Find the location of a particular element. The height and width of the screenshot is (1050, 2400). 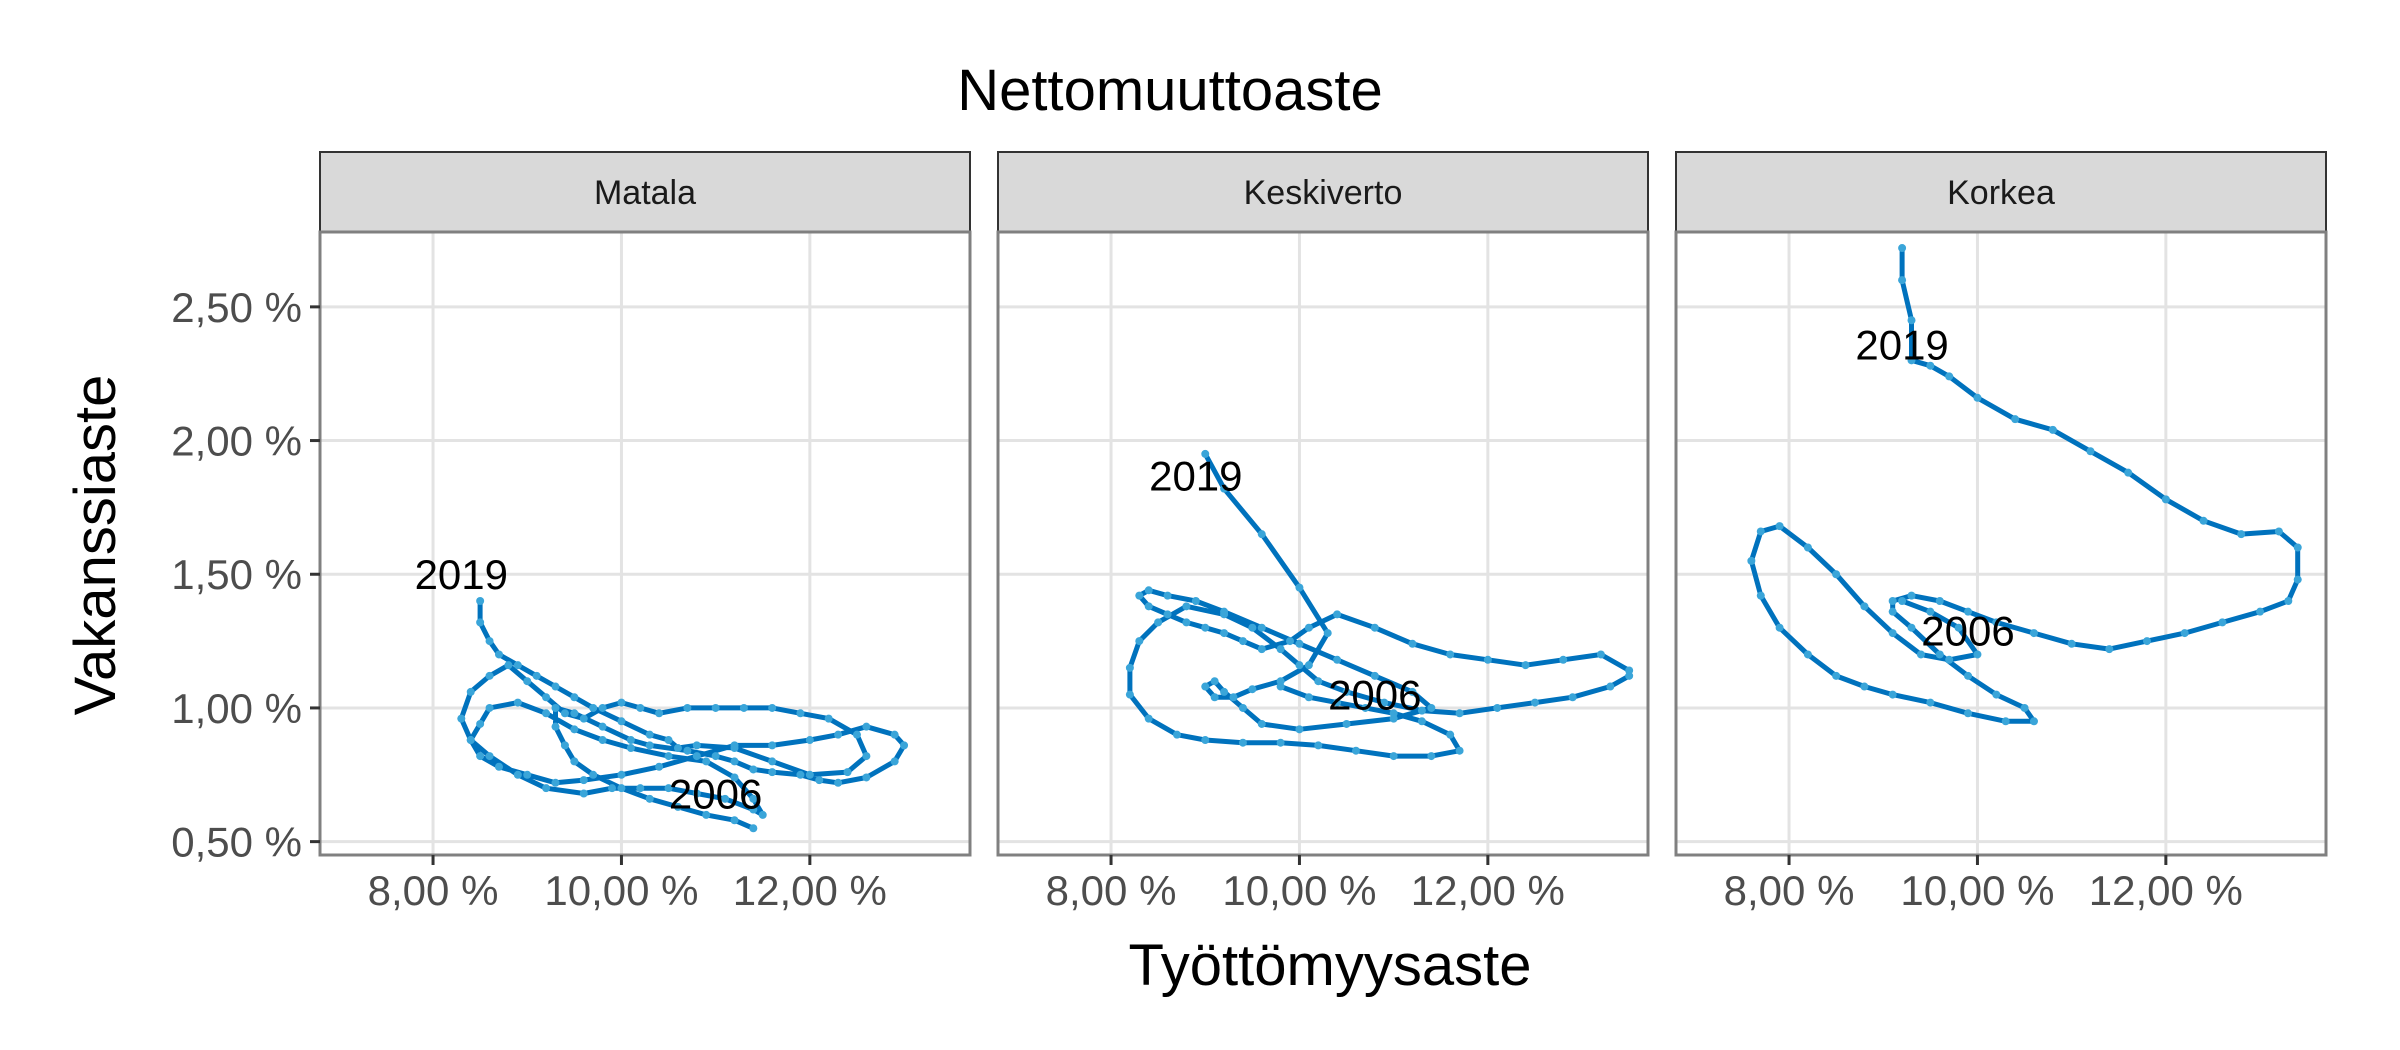

y-tick-label: 1,50 % is located at coordinates (236, 574).